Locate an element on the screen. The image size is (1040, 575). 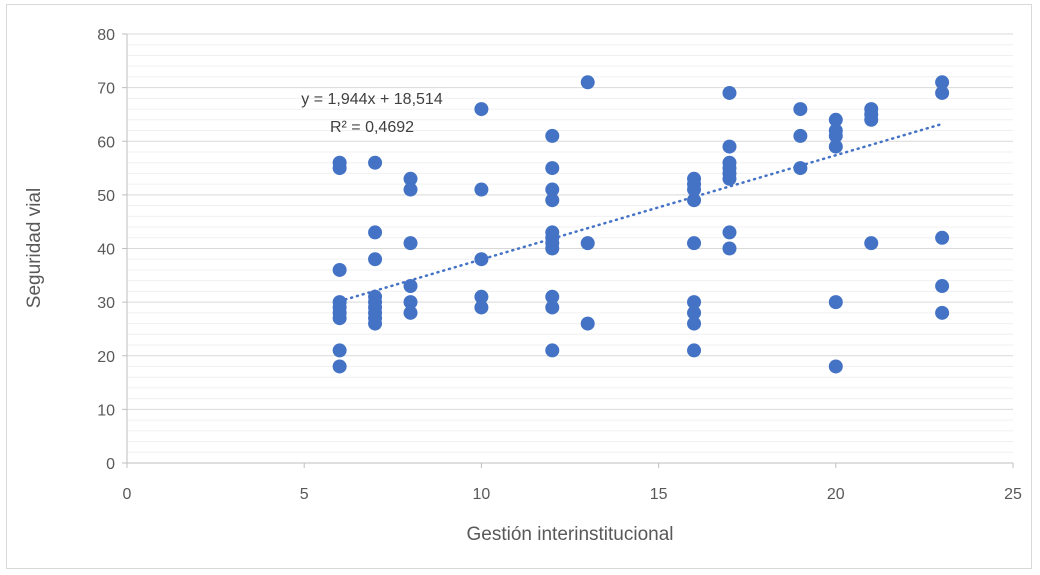
y-tick-label: 40 is located at coordinates (106, 250).